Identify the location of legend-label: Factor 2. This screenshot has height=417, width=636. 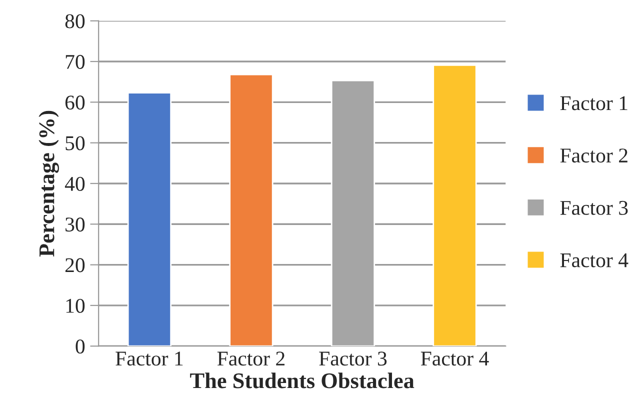
(594, 155).